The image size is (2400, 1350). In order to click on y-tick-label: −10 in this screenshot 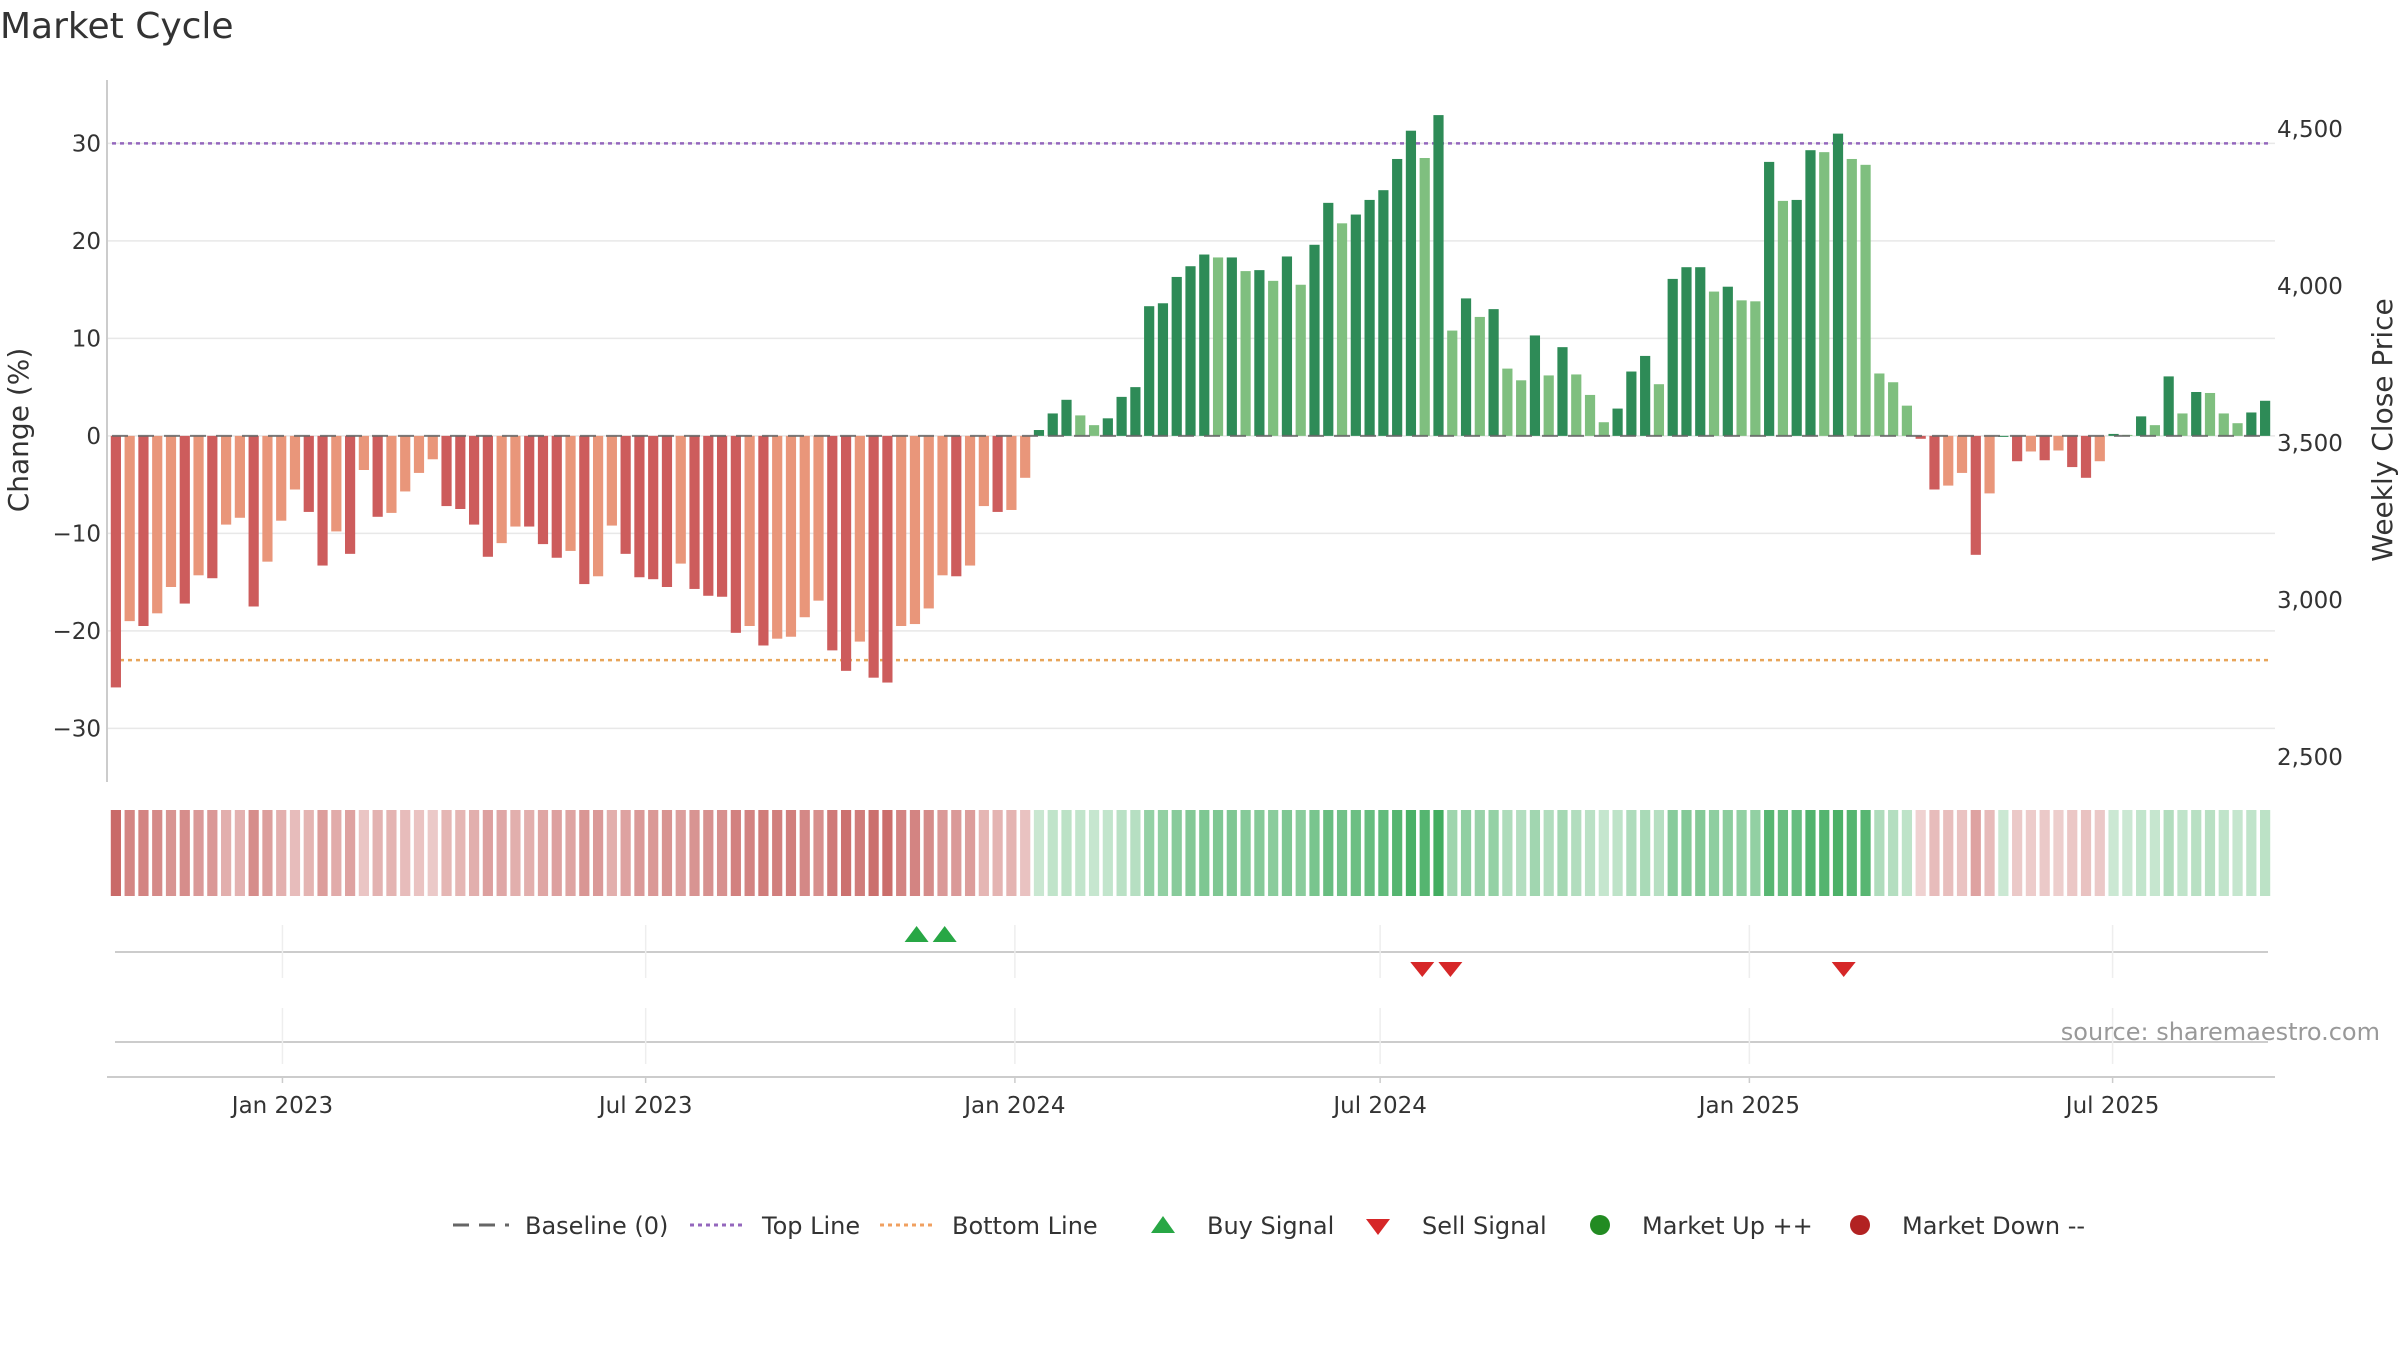, I will do `click(76, 534)`.